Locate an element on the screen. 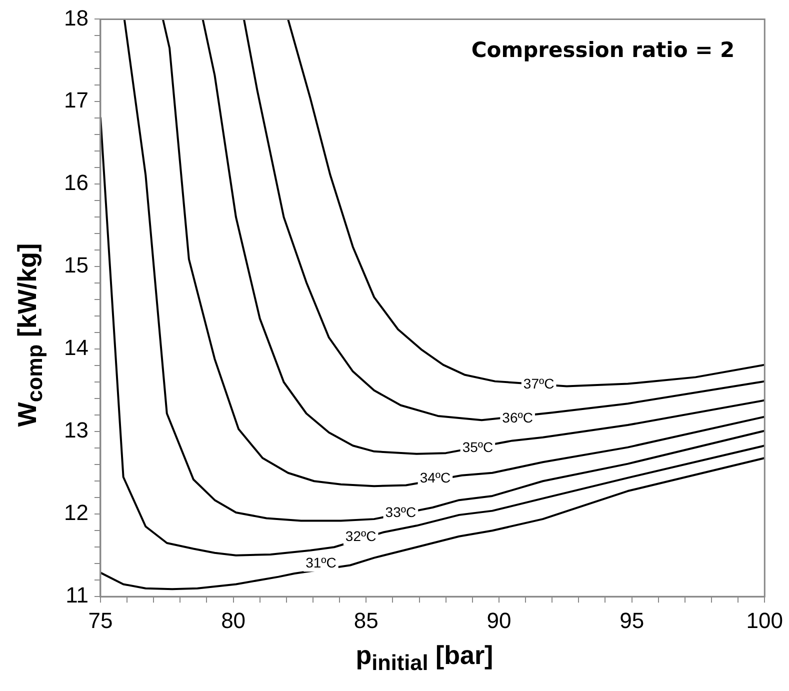 The width and height of the screenshot is (789, 691). x-tick-label: 95 is located at coordinates (632, 620).